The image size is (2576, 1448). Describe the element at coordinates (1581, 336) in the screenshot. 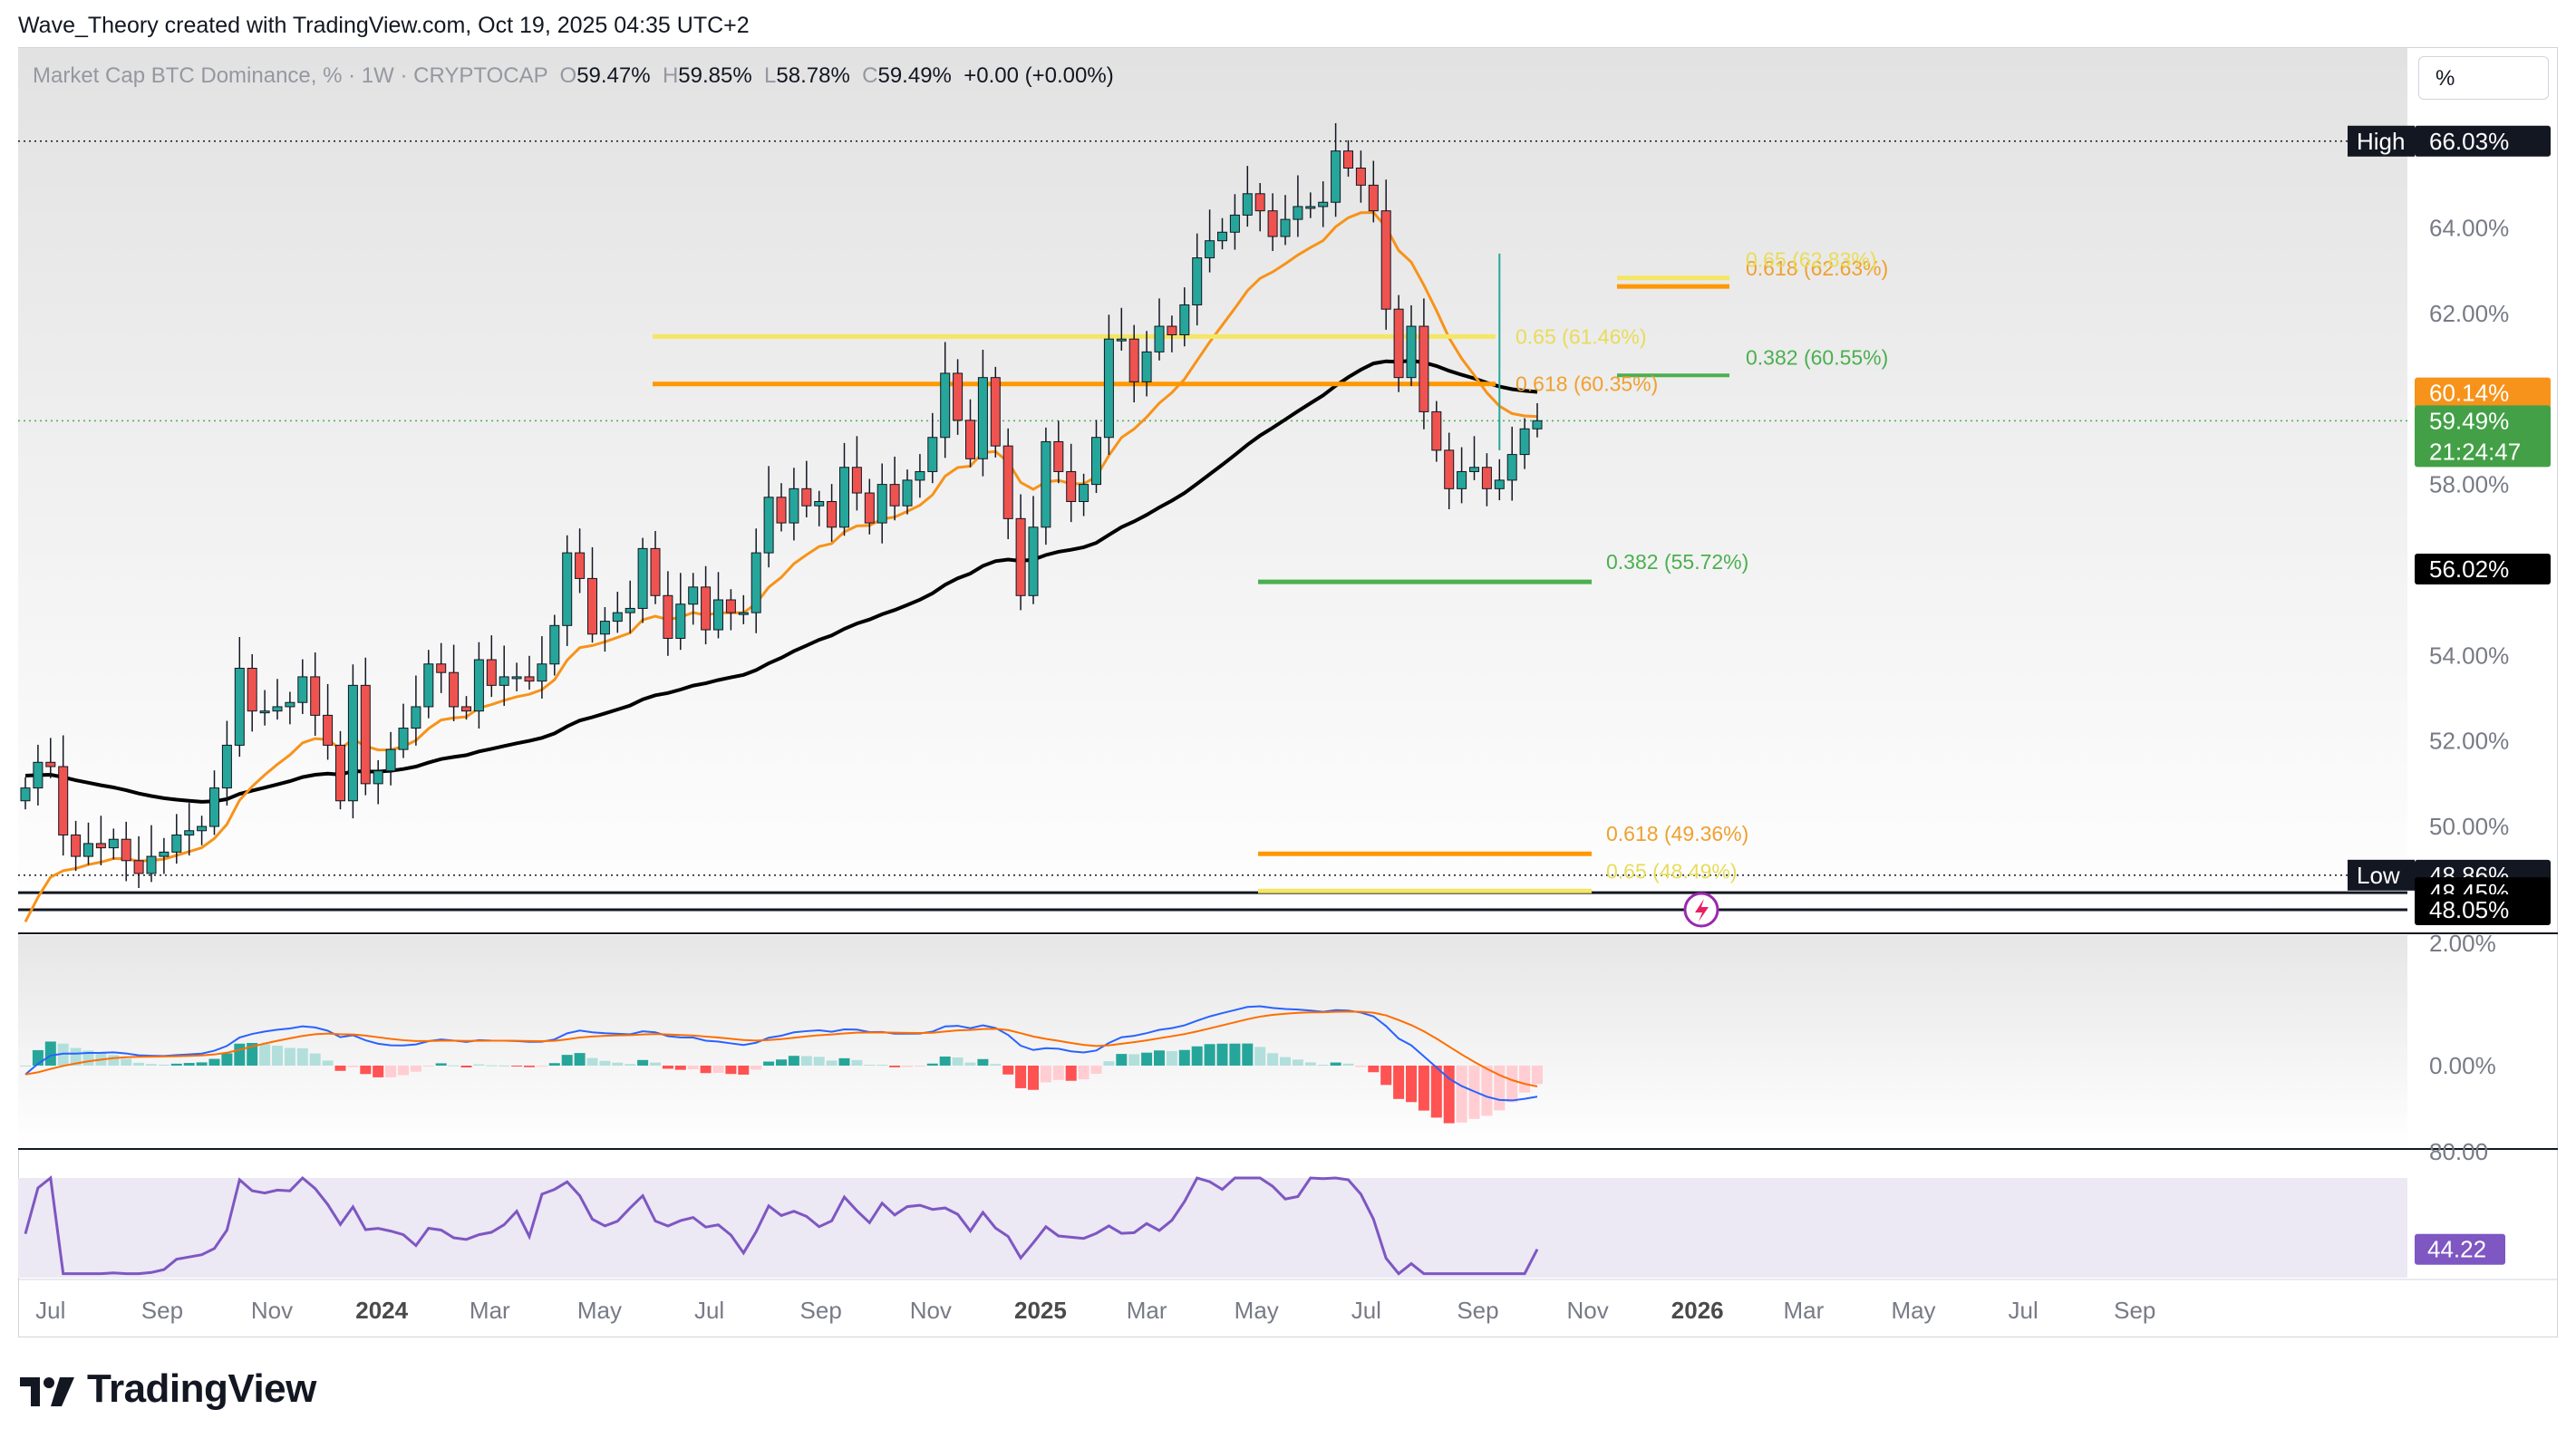

I see `fib-label: 0.65 (61.46%)` at that location.